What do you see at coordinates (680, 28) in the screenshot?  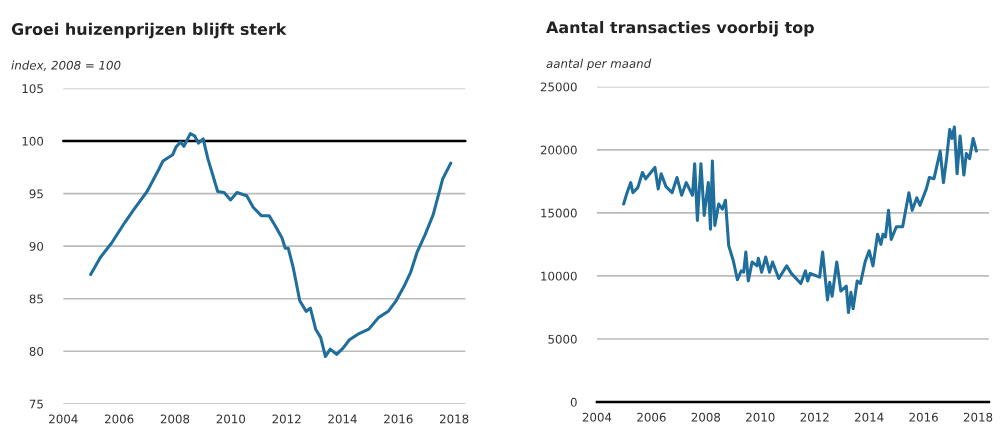 I see `chart-title: Aantal transacties voorbij top` at bounding box center [680, 28].